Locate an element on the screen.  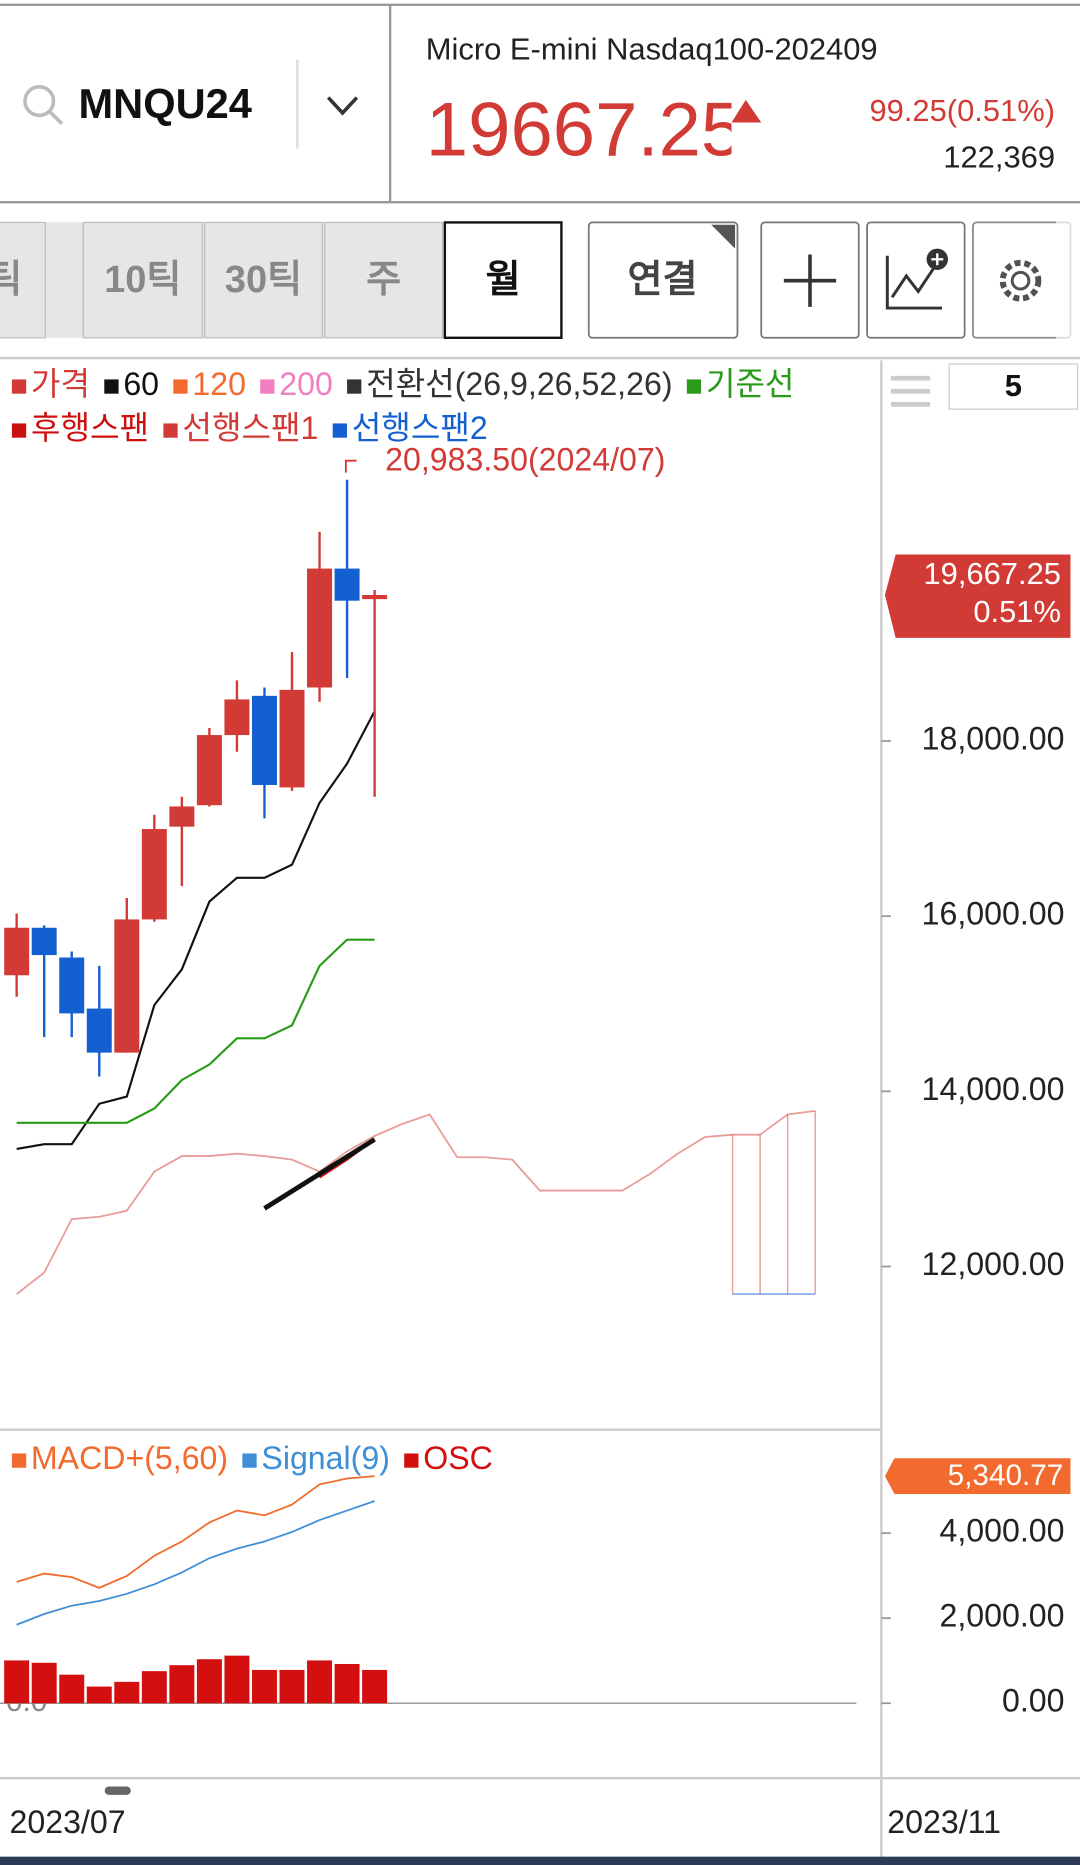
y-tick-label: 2,000.00 is located at coordinates (1002, 1616).